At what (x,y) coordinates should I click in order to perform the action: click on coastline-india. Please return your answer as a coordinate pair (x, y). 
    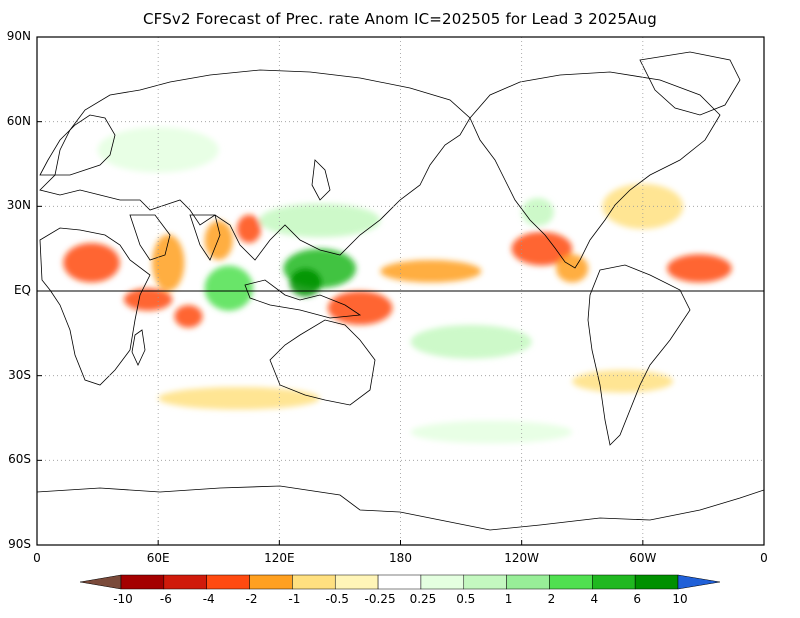
    Looking at the image, I should click on (205, 237).